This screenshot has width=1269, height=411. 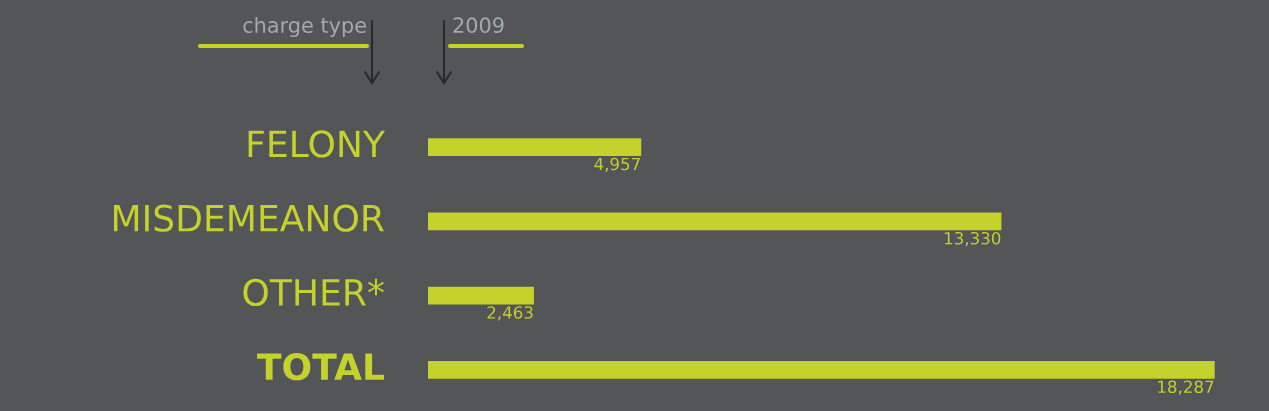 I want to click on data-label: 2,463, so click(x=510, y=313).